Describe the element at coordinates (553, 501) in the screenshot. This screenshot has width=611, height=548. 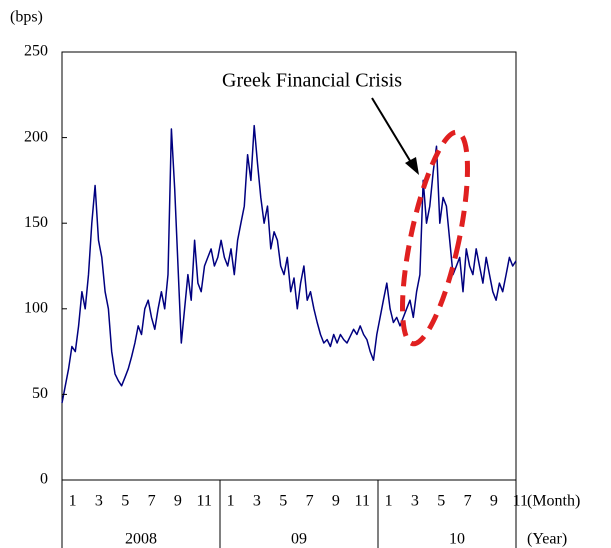
I see `x-axis-label: (Month)` at that location.